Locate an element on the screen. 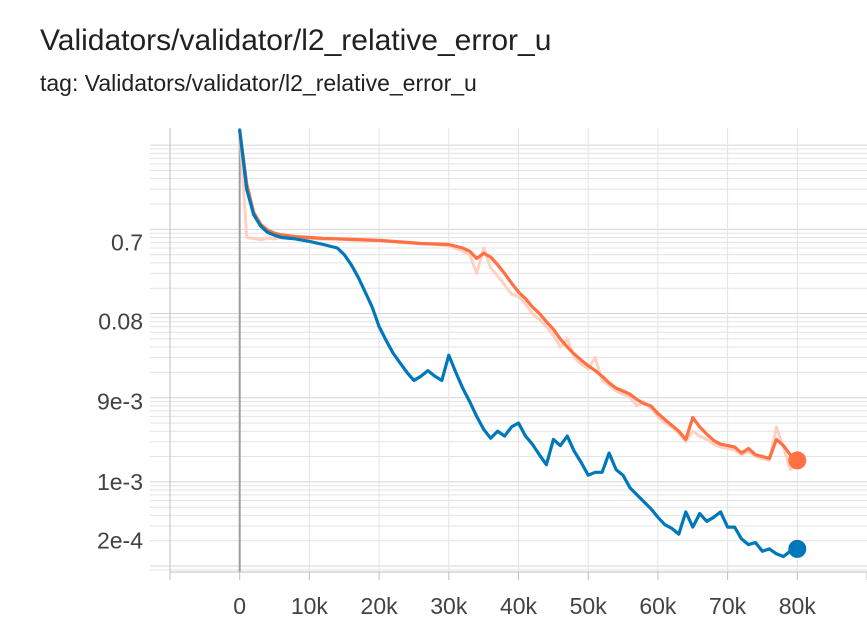 The width and height of the screenshot is (867, 627). y-tick-label: 0.08 is located at coordinates (120, 322).